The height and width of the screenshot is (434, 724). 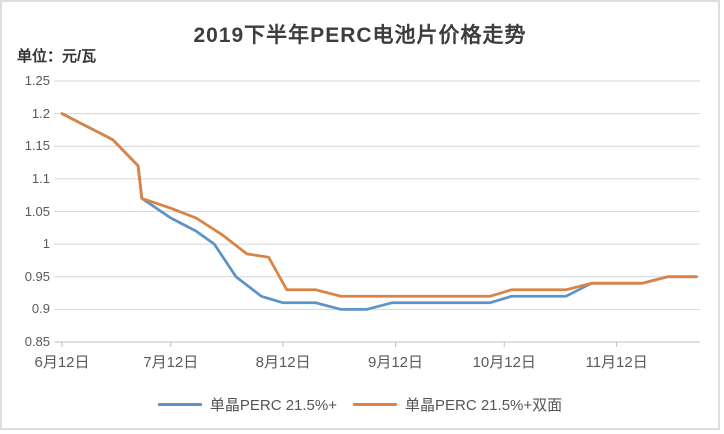 I want to click on x-tick-label: 9月12日, so click(x=395, y=362).